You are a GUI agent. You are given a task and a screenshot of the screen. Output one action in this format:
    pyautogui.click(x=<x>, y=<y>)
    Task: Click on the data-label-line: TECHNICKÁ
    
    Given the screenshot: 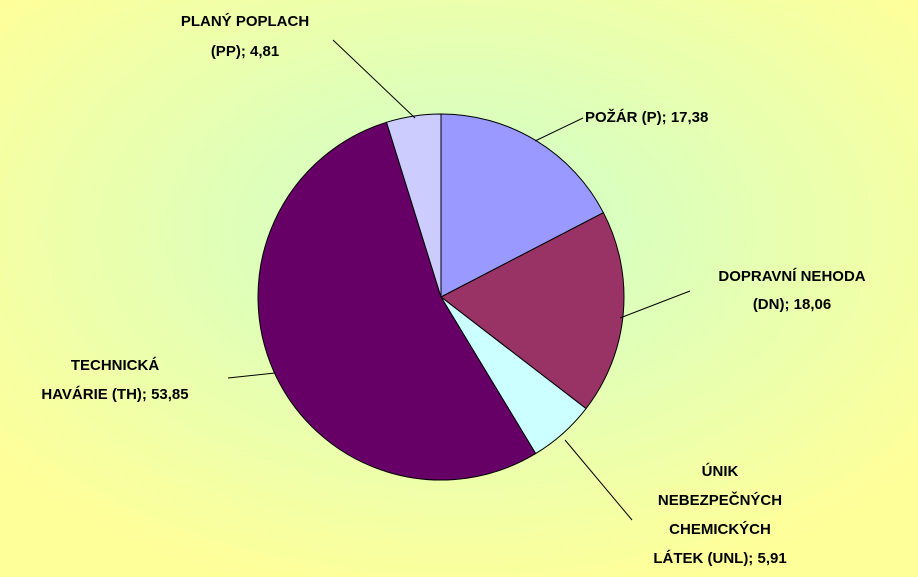 What is the action you would take?
    pyautogui.click(x=115, y=365)
    